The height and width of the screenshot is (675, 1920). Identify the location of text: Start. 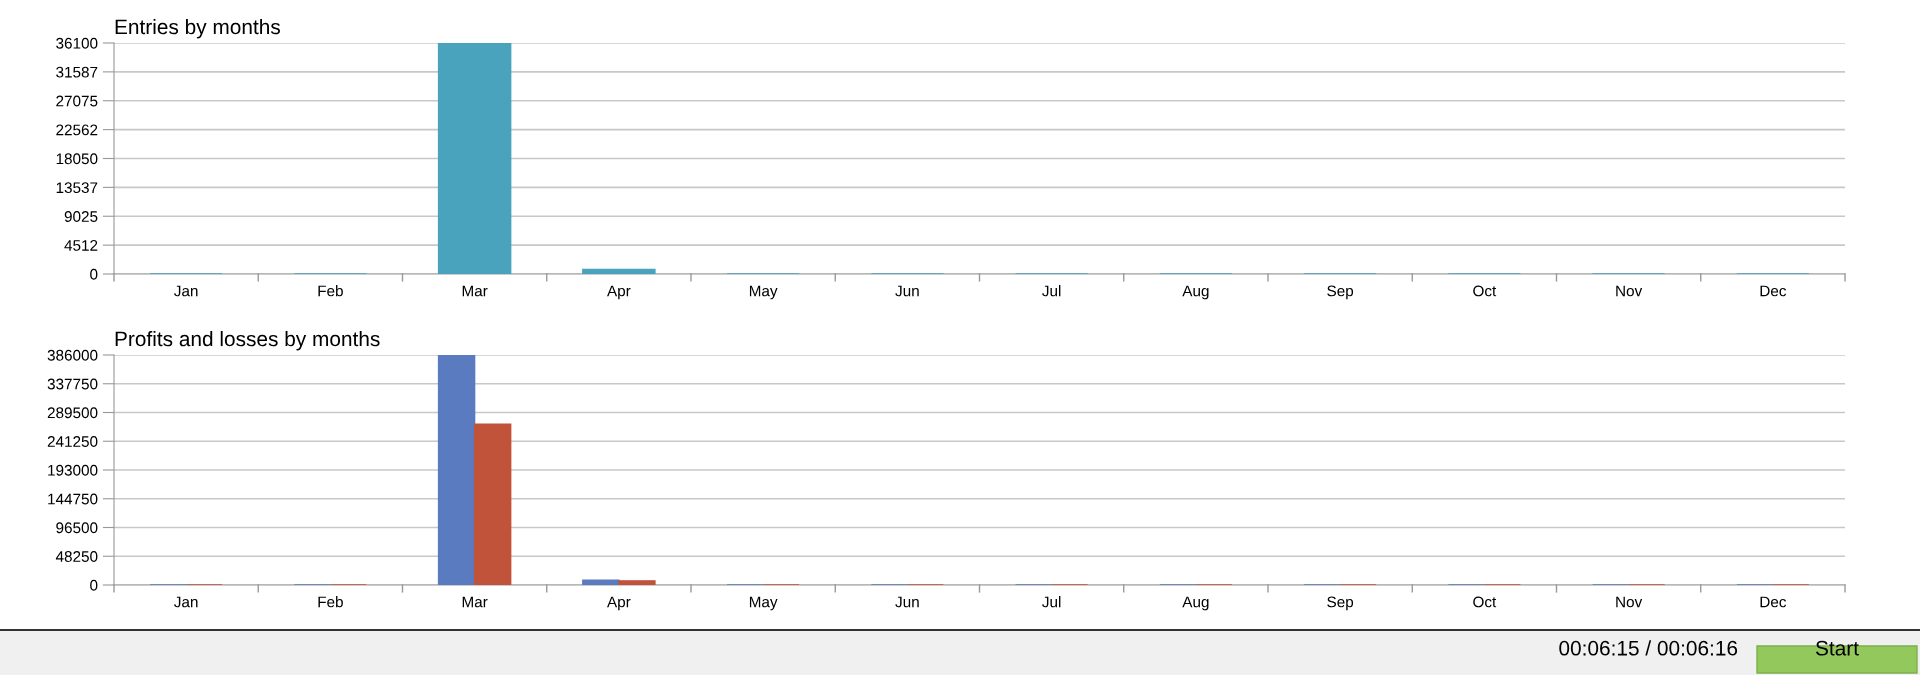
(1837, 648).